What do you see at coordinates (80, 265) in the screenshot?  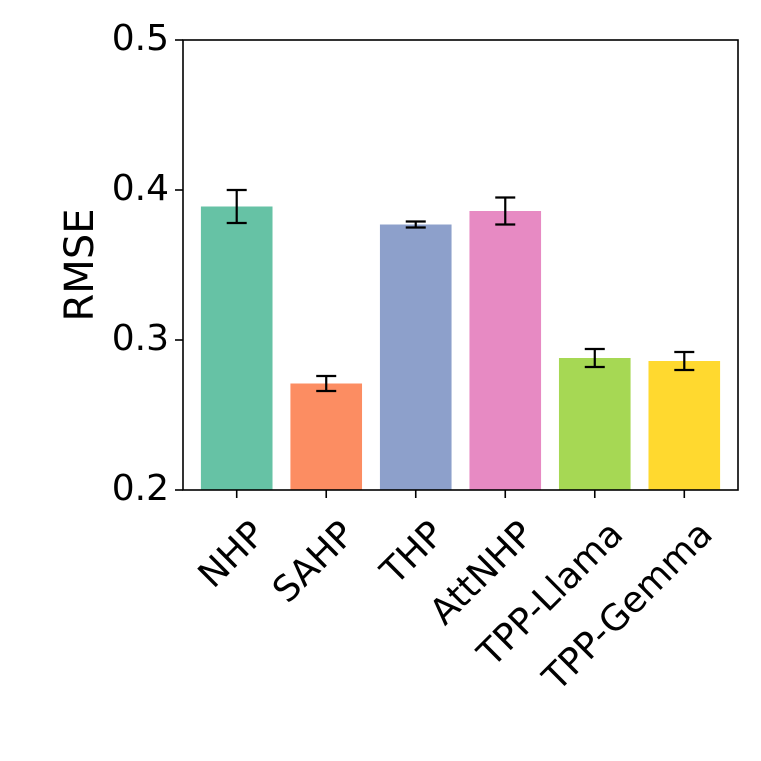 I see `y-axis-title: RMSE` at bounding box center [80, 265].